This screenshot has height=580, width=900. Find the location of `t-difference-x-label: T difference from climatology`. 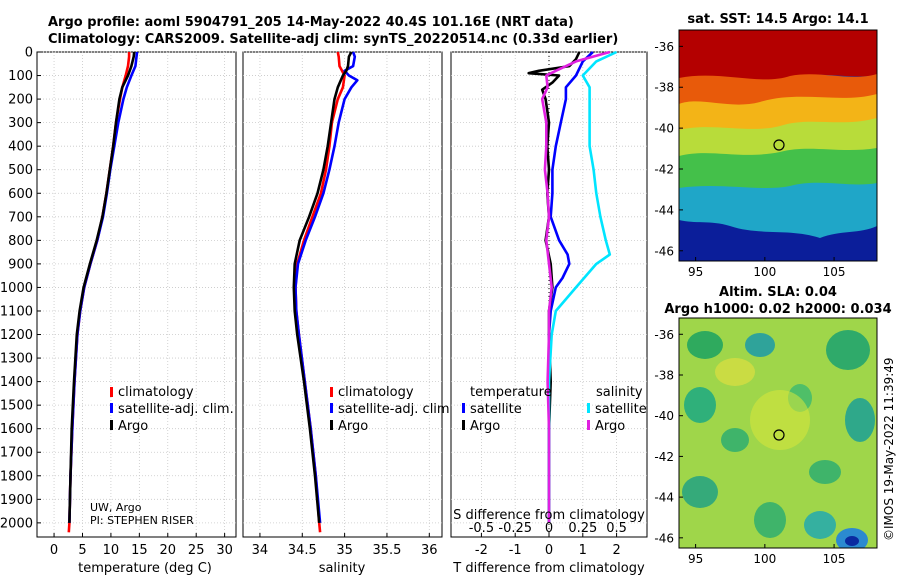

t-difference-x-label: T difference from climatology is located at coordinates (548, 568).